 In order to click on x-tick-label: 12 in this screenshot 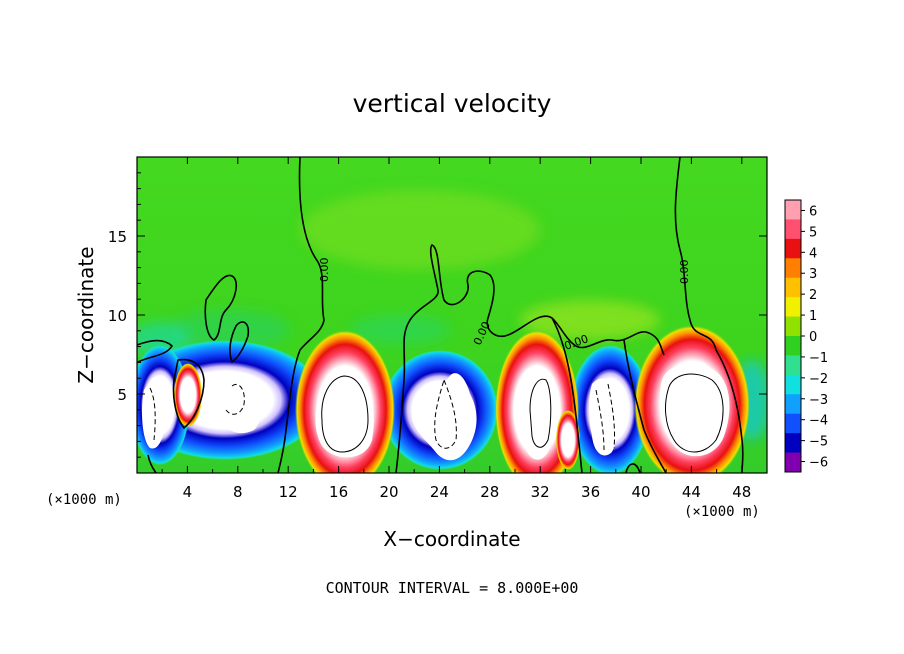, I will do `click(288, 492)`.